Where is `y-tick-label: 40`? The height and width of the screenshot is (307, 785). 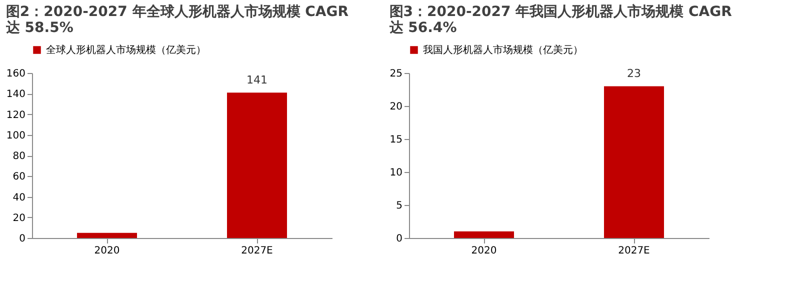
y-tick-label: 40 is located at coordinates (19, 198).